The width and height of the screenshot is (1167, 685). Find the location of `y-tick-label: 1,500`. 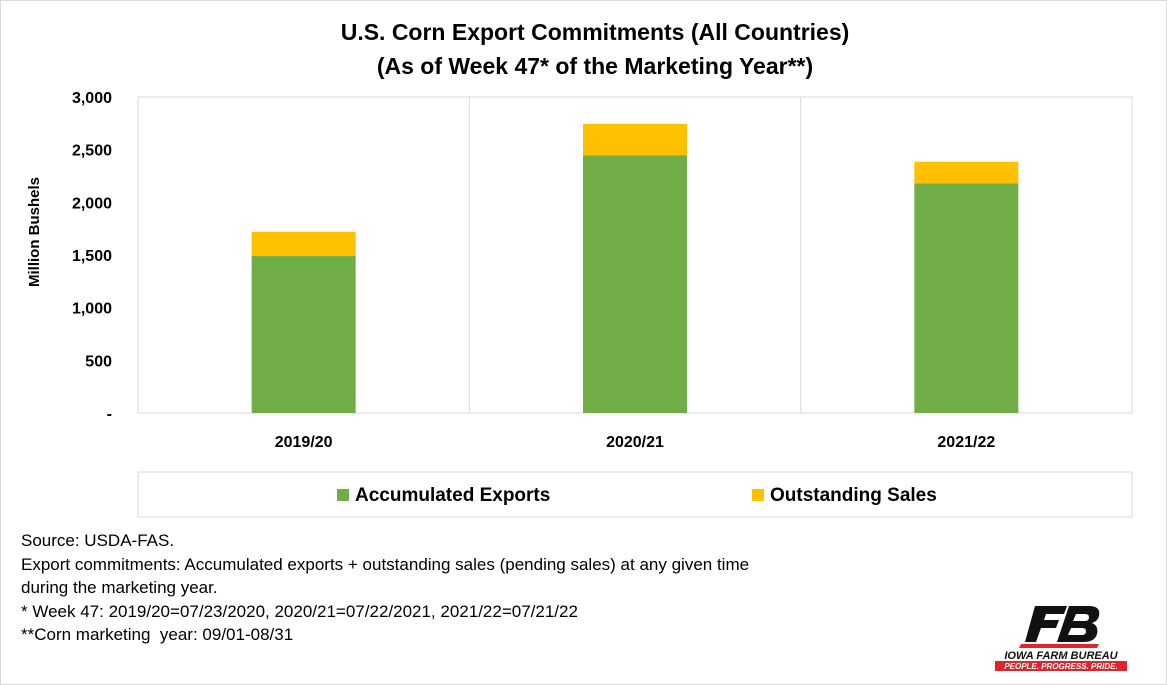

y-tick-label: 1,500 is located at coordinates (92, 256).